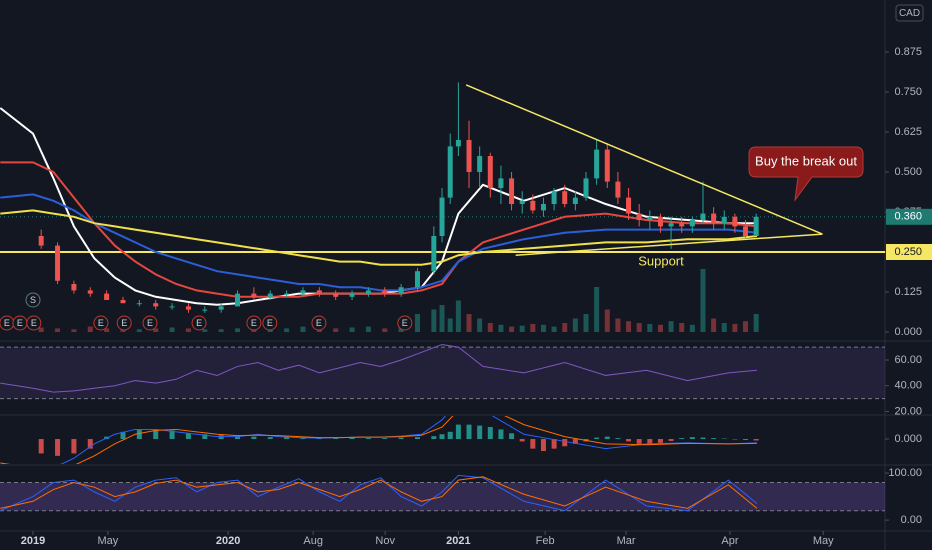 The width and height of the screenshot is (932, 550). I want to click on rsi-panel, so click(442, 372).